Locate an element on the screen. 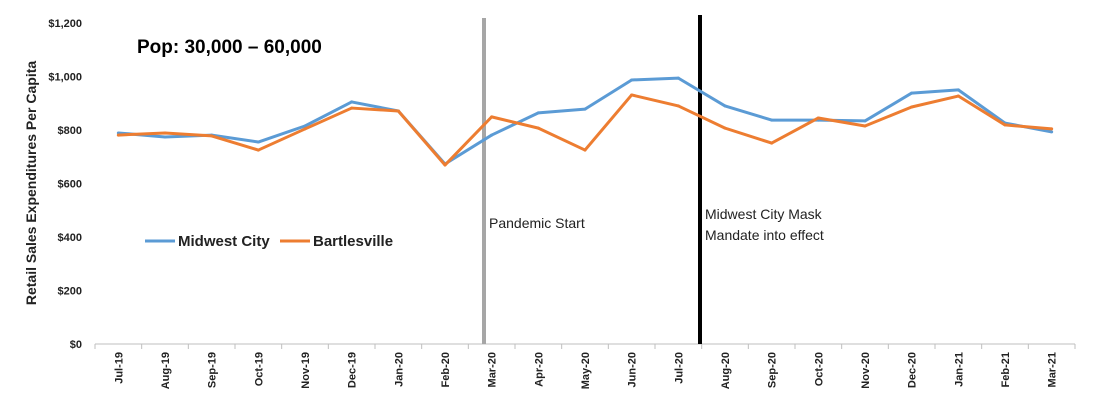 This screenshot has width=1100, height=416. x-tick-label: Feb-21 is located at coordinates (1006, 369).